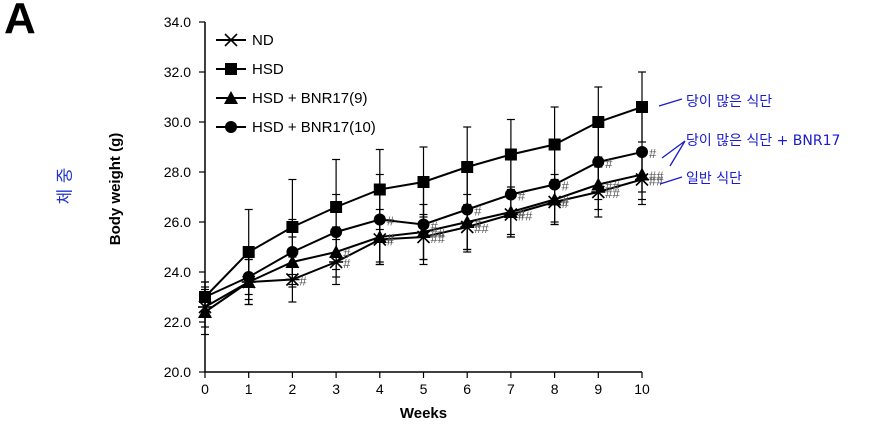 The width and height of the screenshot is (876, 424). I want to click on legend-label: HSD, so click(268, 69).